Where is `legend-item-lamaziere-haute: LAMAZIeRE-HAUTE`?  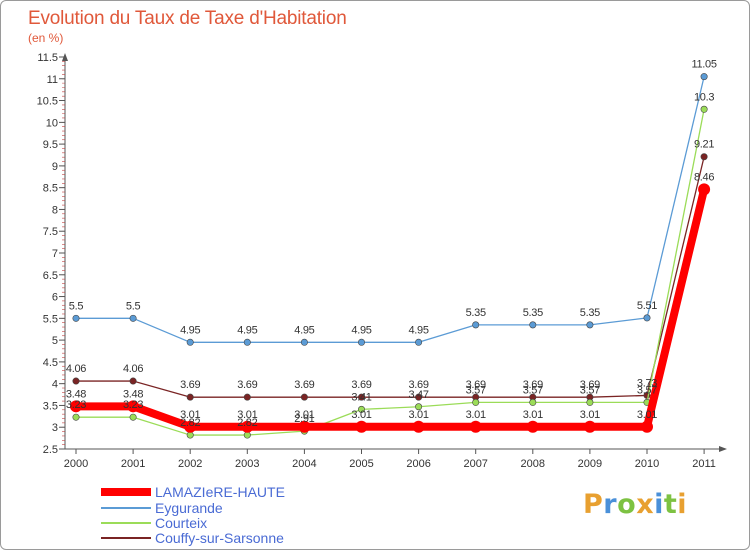
legend-item-lamaziere-haute: LAMAZIeRE-HAUTE is located at coordinates (193, 492).